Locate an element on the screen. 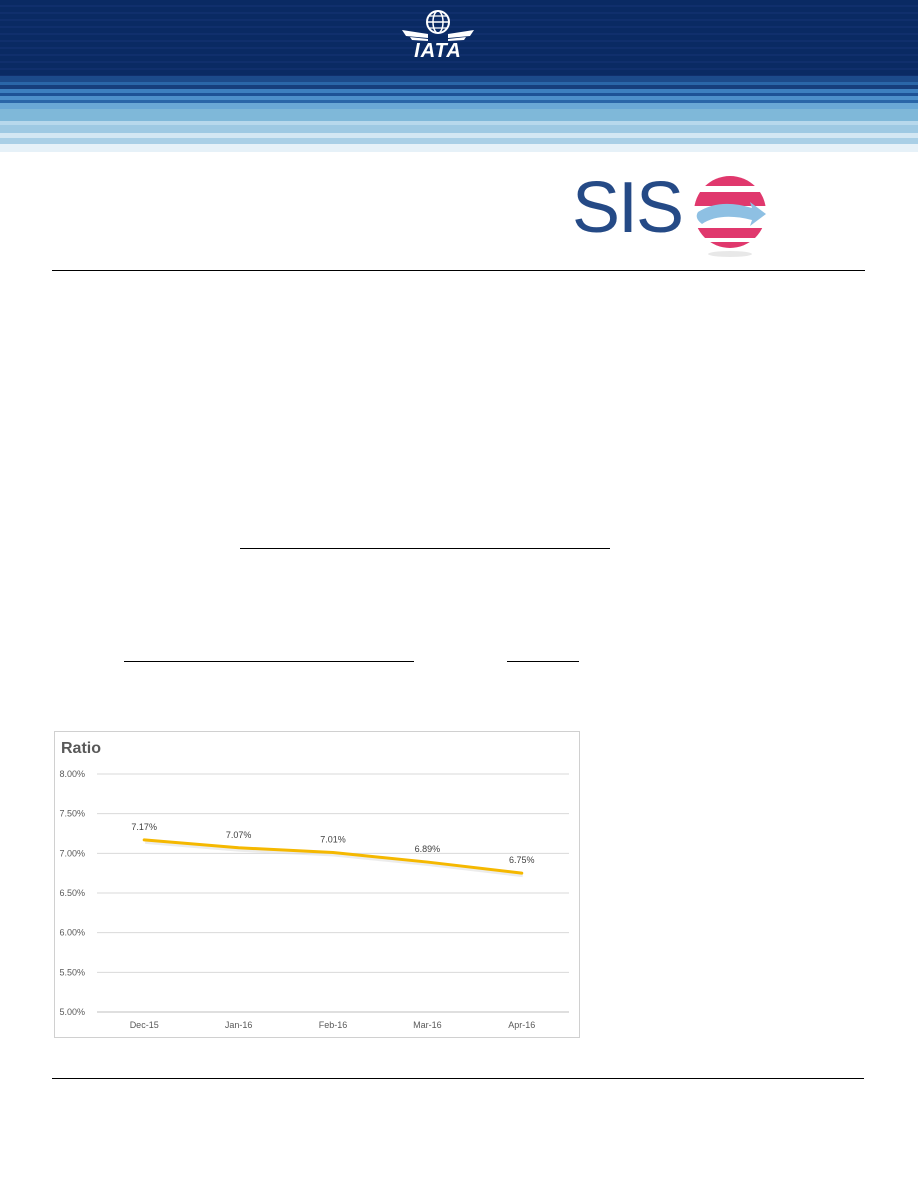 The image size is (918, 1188). y-tick-label: 5.00% is located at coordinates (72, 1012).